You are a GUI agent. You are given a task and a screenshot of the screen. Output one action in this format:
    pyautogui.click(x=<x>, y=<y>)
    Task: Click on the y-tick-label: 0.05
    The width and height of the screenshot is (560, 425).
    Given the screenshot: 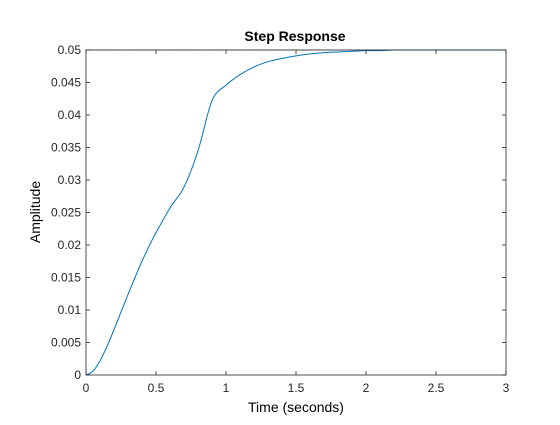 What is the action you would take?
    pyautogui.click(x=70, y=50)
    